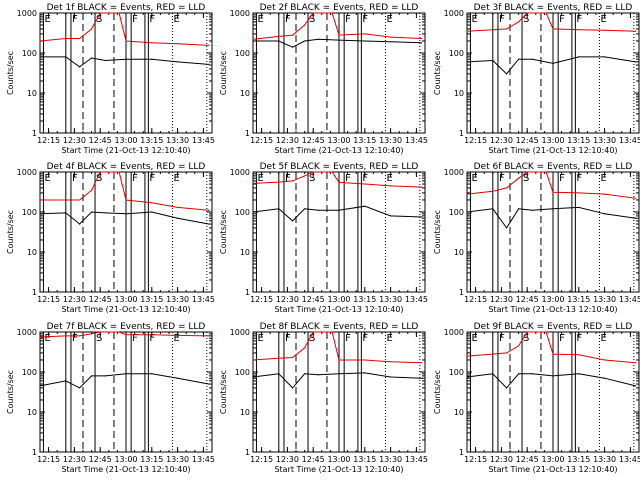 Image resolution: width=640 pixels, height=480 pixels. I want to click on y-tick-label: 1, so click(461, 452).